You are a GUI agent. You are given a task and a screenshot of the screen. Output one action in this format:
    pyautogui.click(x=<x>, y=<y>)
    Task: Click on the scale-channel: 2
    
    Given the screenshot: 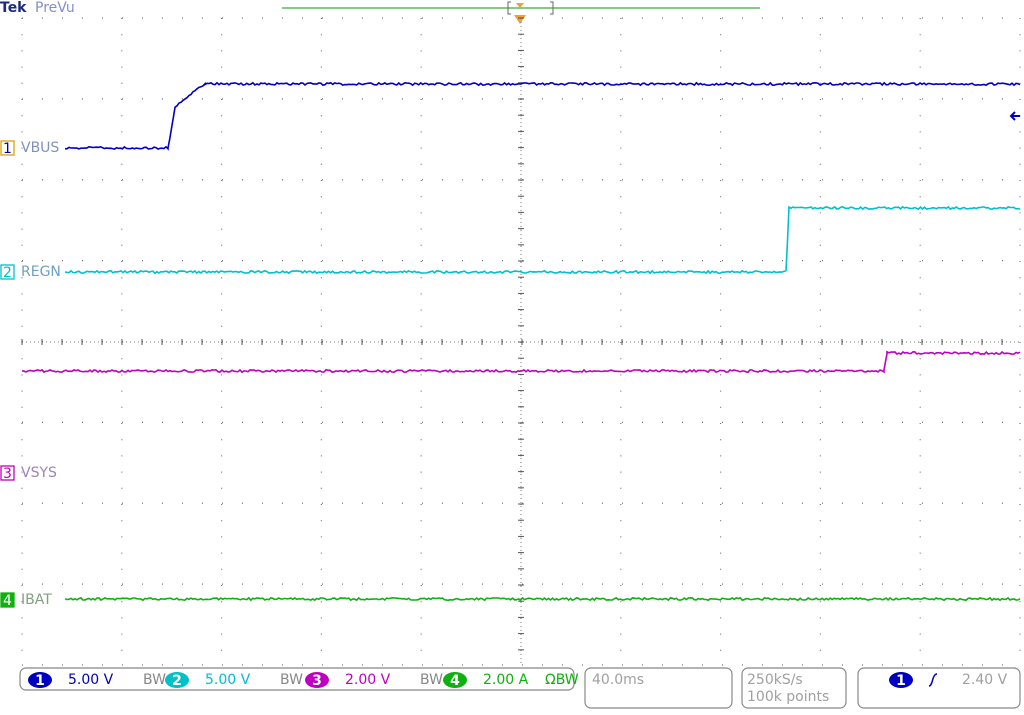 What is the action you would take?
    pyautogui.click(x=177, y=681)
    